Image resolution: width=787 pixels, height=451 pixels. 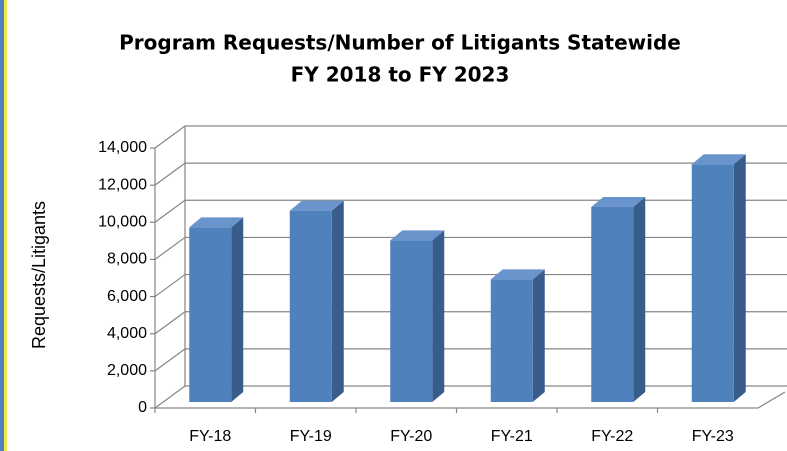 What do you see at coordinates (612, 436) in the screenshot?
I see `x-tick-label: FY-22` at bounding box center [612, 436].